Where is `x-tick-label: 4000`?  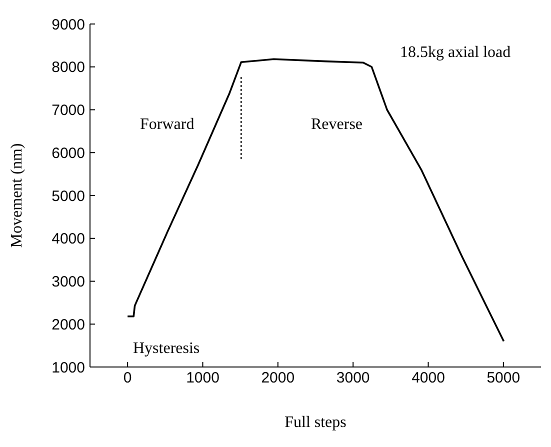
x-tick-label: 4000 is located at coordinates (428, 378).